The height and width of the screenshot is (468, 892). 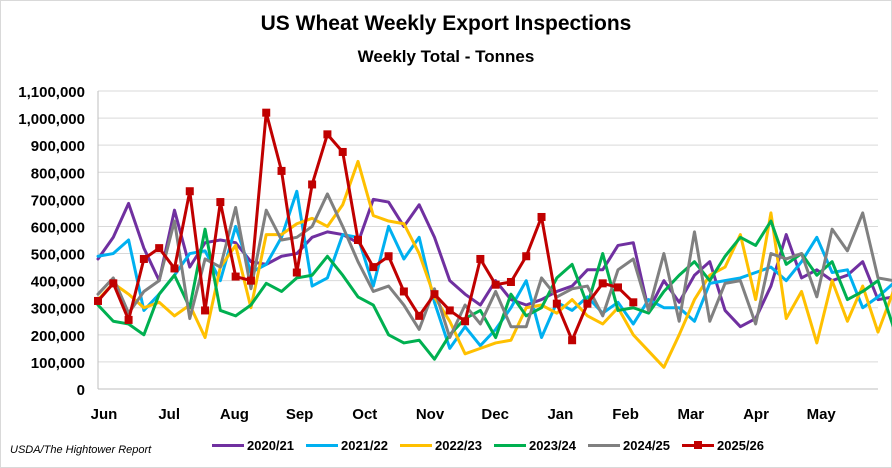 What do you see at coordinates (300, 414) in the screenshot?
I see `x-tick-label: Sep` at bounding box center [300, 414].